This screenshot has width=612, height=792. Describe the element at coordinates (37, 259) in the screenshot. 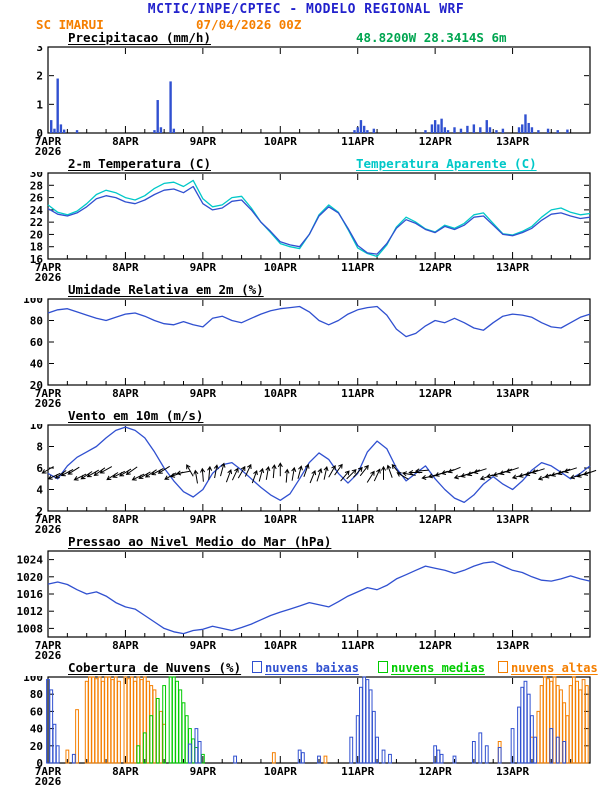

I see `svg-text: 16` at that location.